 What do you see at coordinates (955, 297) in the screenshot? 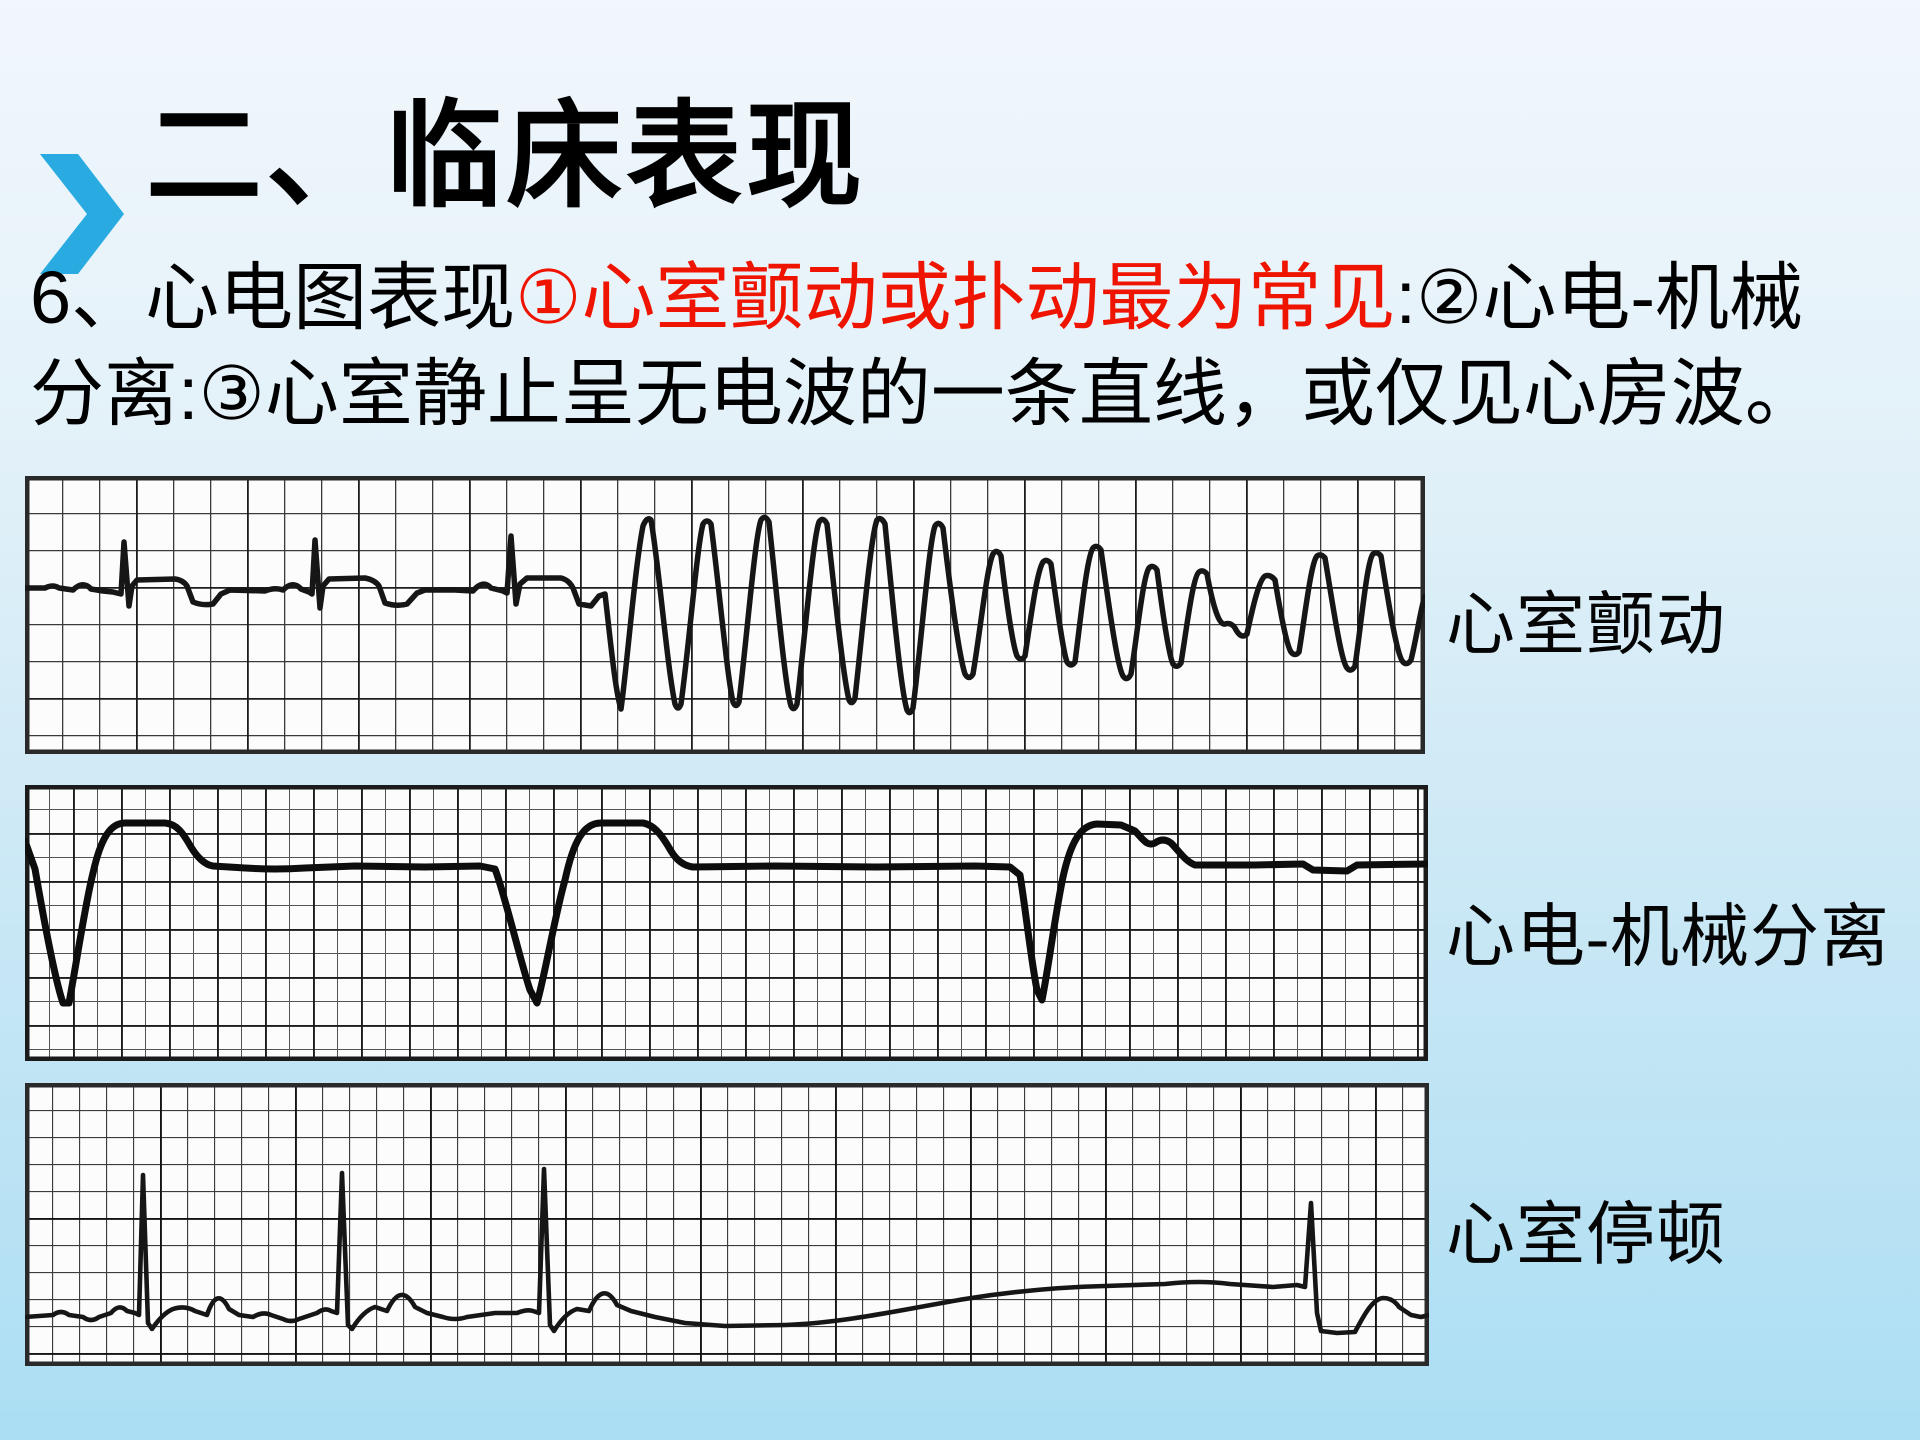
I see `body-line1-red-emphasis: ①心室颤动或扑动最为常见` at bounding box center [955, 297].